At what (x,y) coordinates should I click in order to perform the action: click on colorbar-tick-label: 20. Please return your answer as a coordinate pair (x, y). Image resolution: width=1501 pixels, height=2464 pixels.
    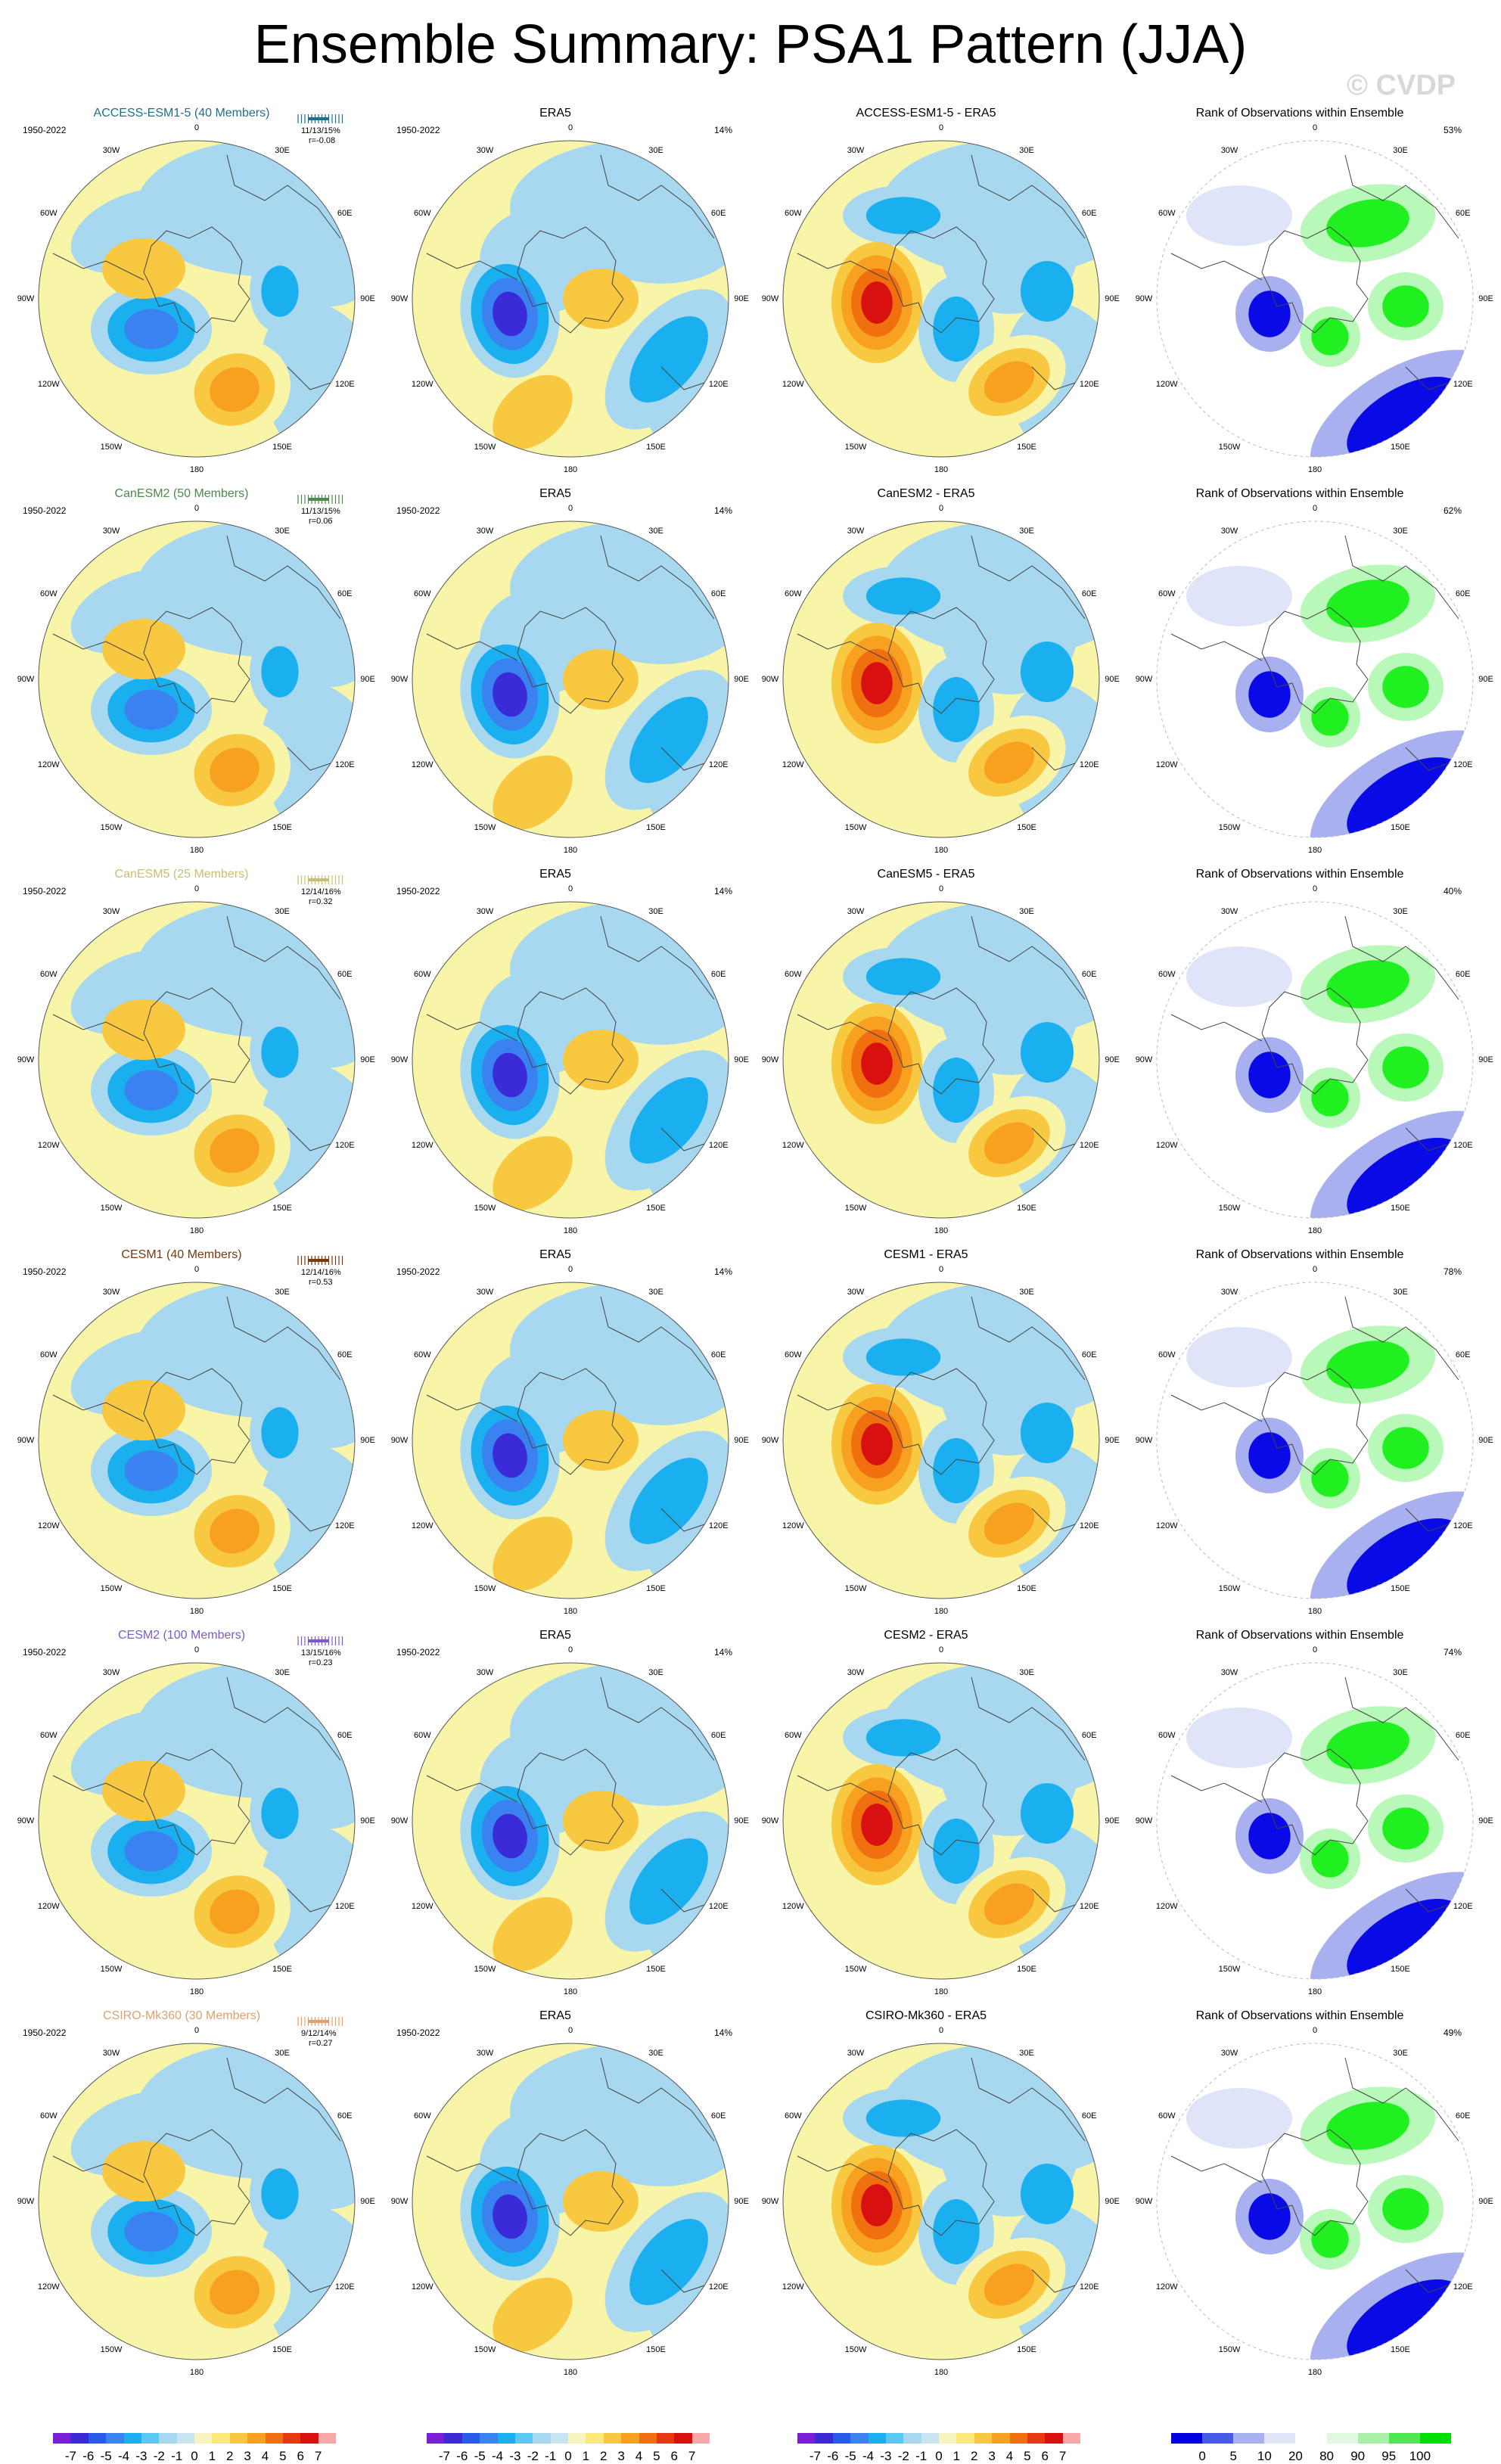
    Looking at the image, I should click on (1295, 2456).